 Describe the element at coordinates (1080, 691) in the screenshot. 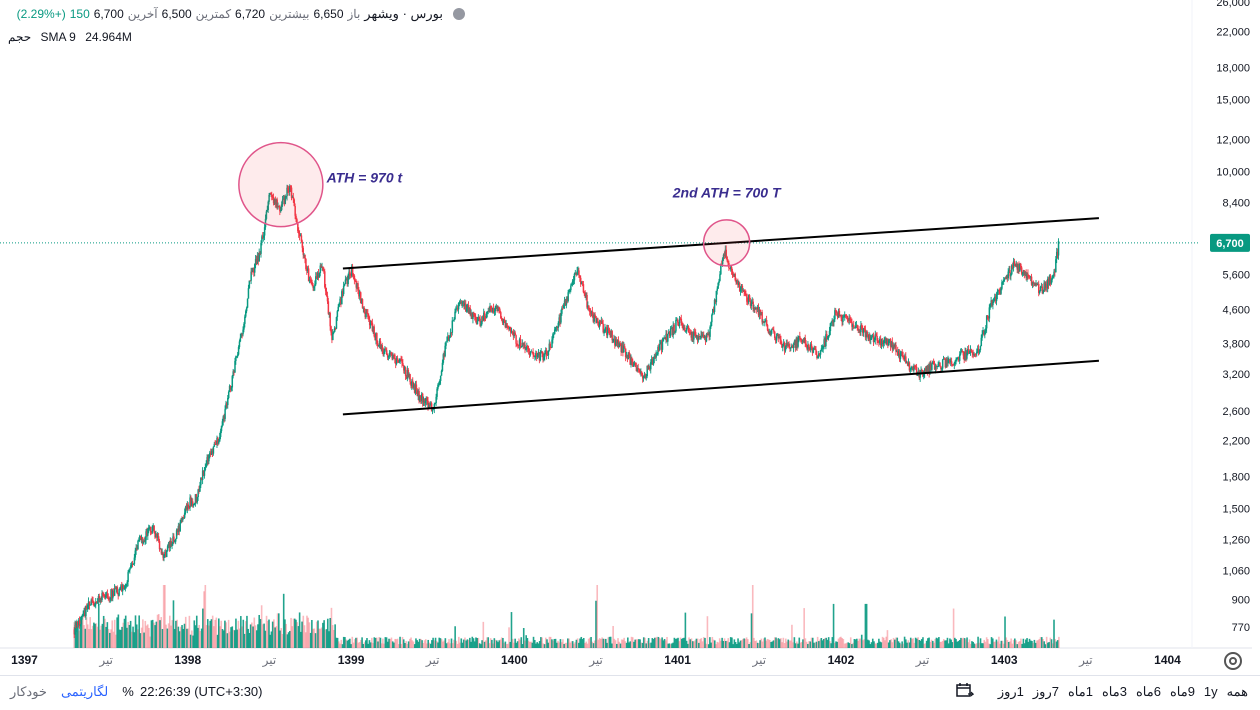

I see `range-1m: 1ماه` at that location.